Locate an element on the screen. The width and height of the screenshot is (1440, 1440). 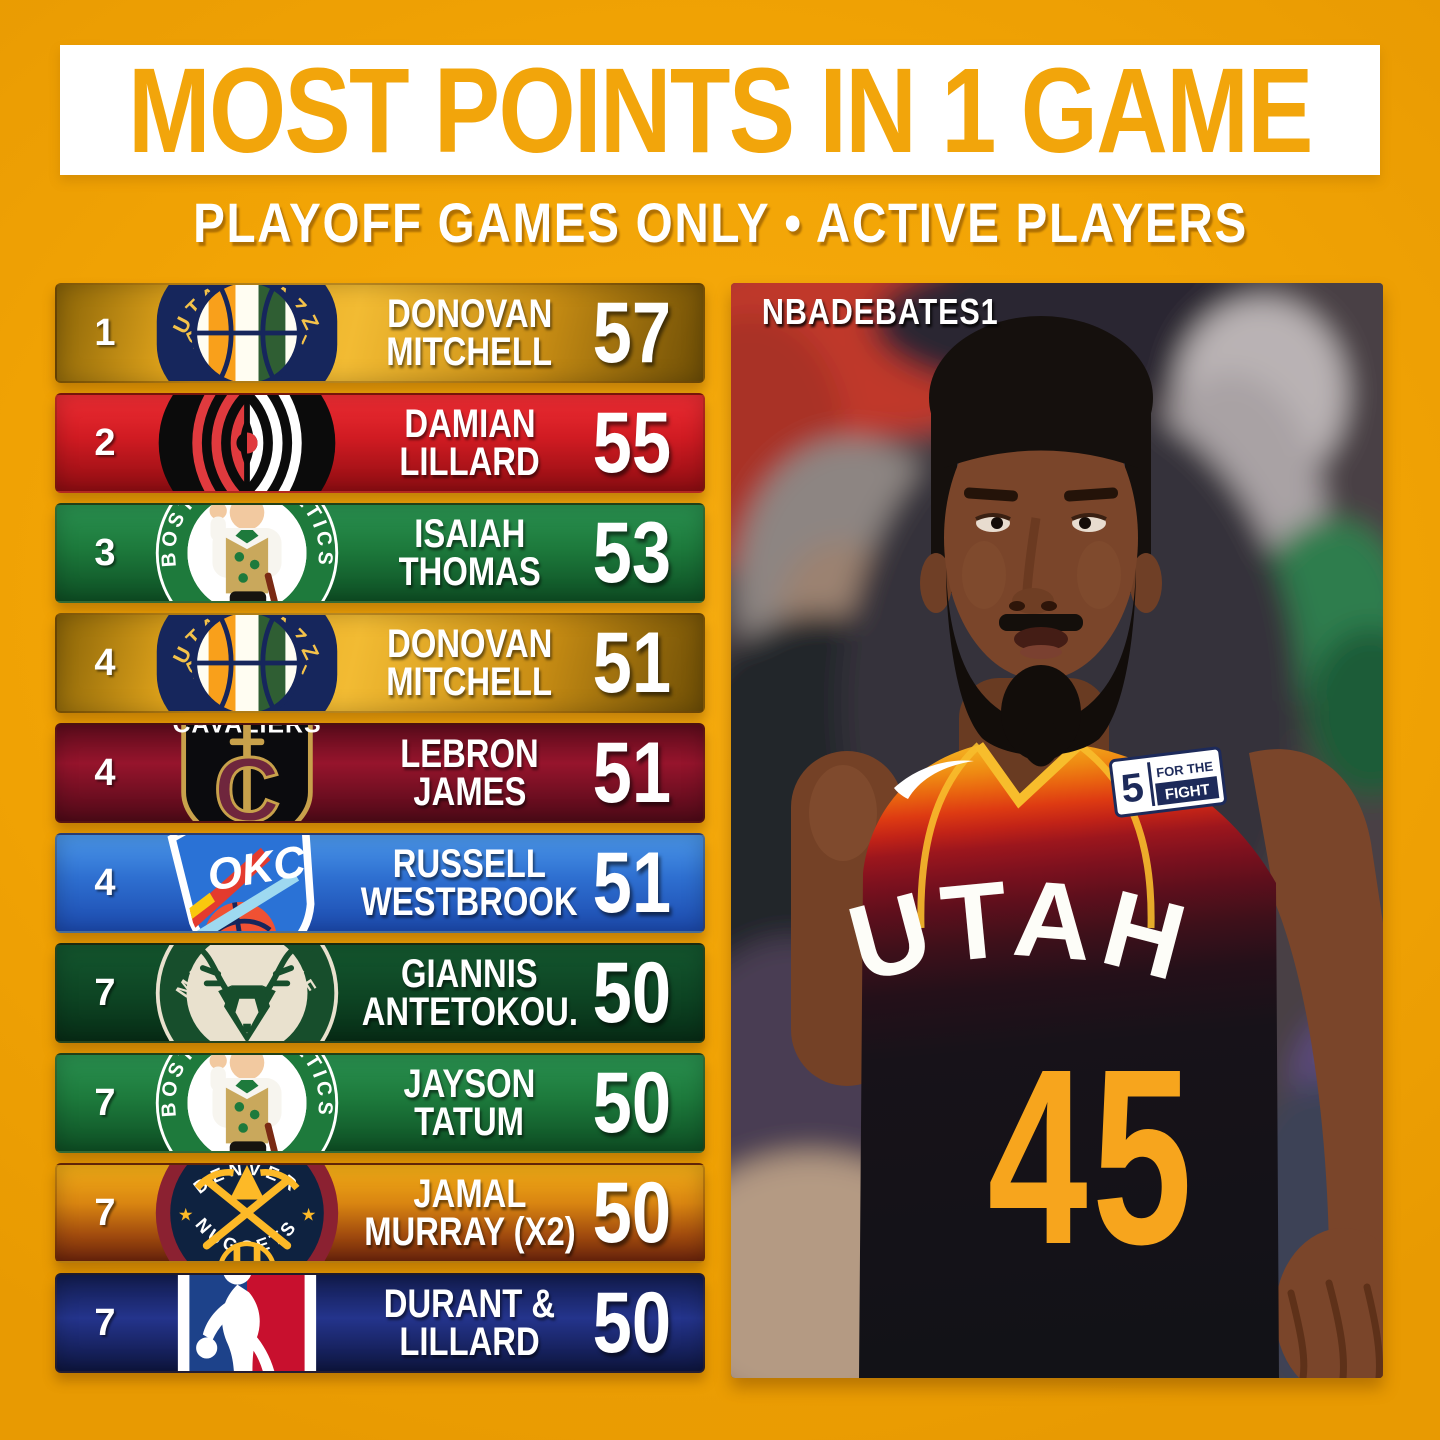
player-name-line1: JAMAL is located at coordinates (469, 1194).